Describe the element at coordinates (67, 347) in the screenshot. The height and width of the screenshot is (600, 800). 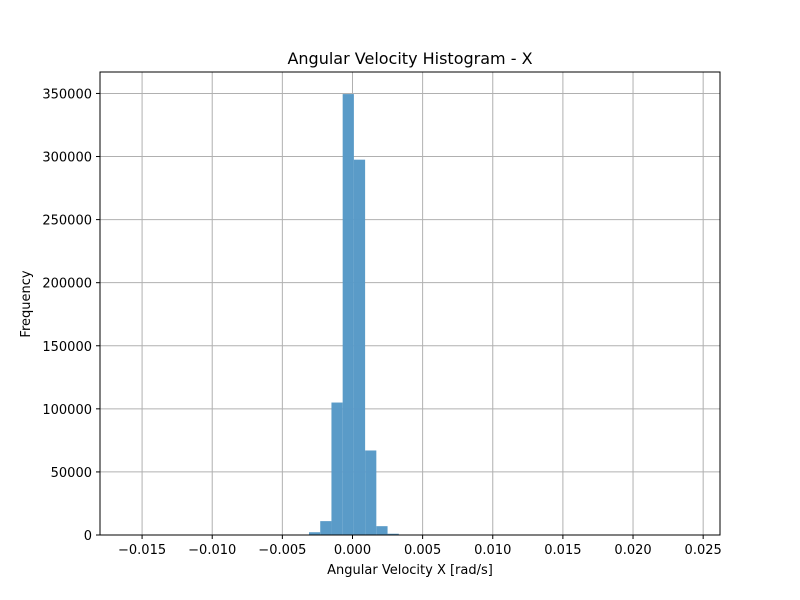
I see `y-tick-label: 150000` at that location.